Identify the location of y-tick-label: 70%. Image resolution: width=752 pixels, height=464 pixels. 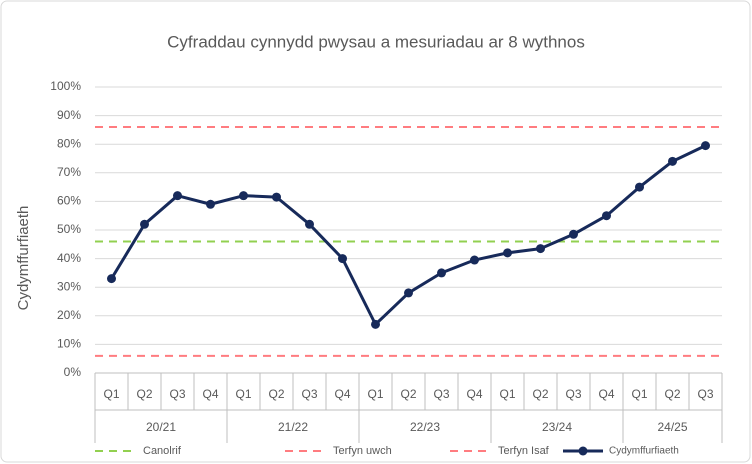
(69, 172).